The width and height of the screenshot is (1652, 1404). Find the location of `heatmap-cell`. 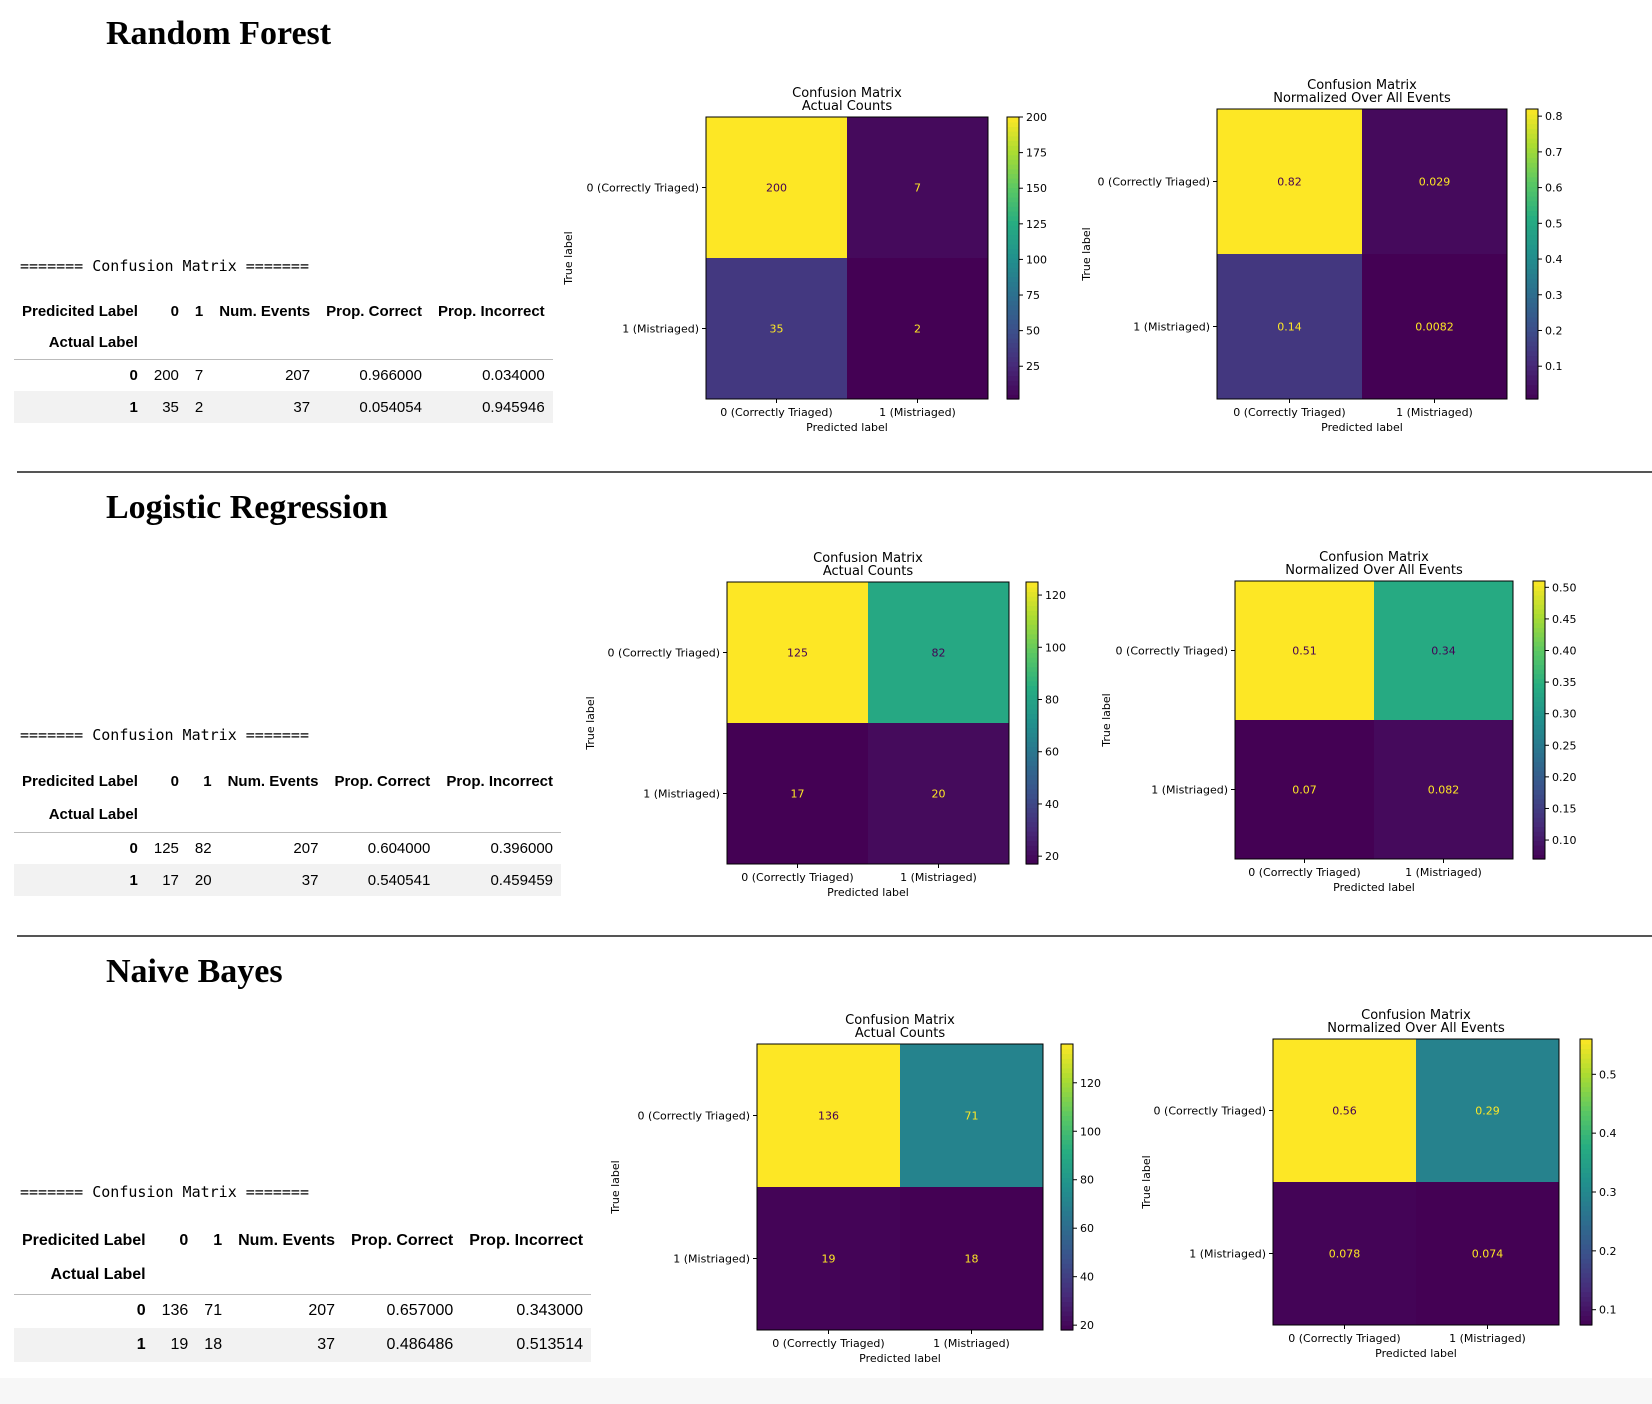

heatmap-cell is located at coordinates (971, 1115).